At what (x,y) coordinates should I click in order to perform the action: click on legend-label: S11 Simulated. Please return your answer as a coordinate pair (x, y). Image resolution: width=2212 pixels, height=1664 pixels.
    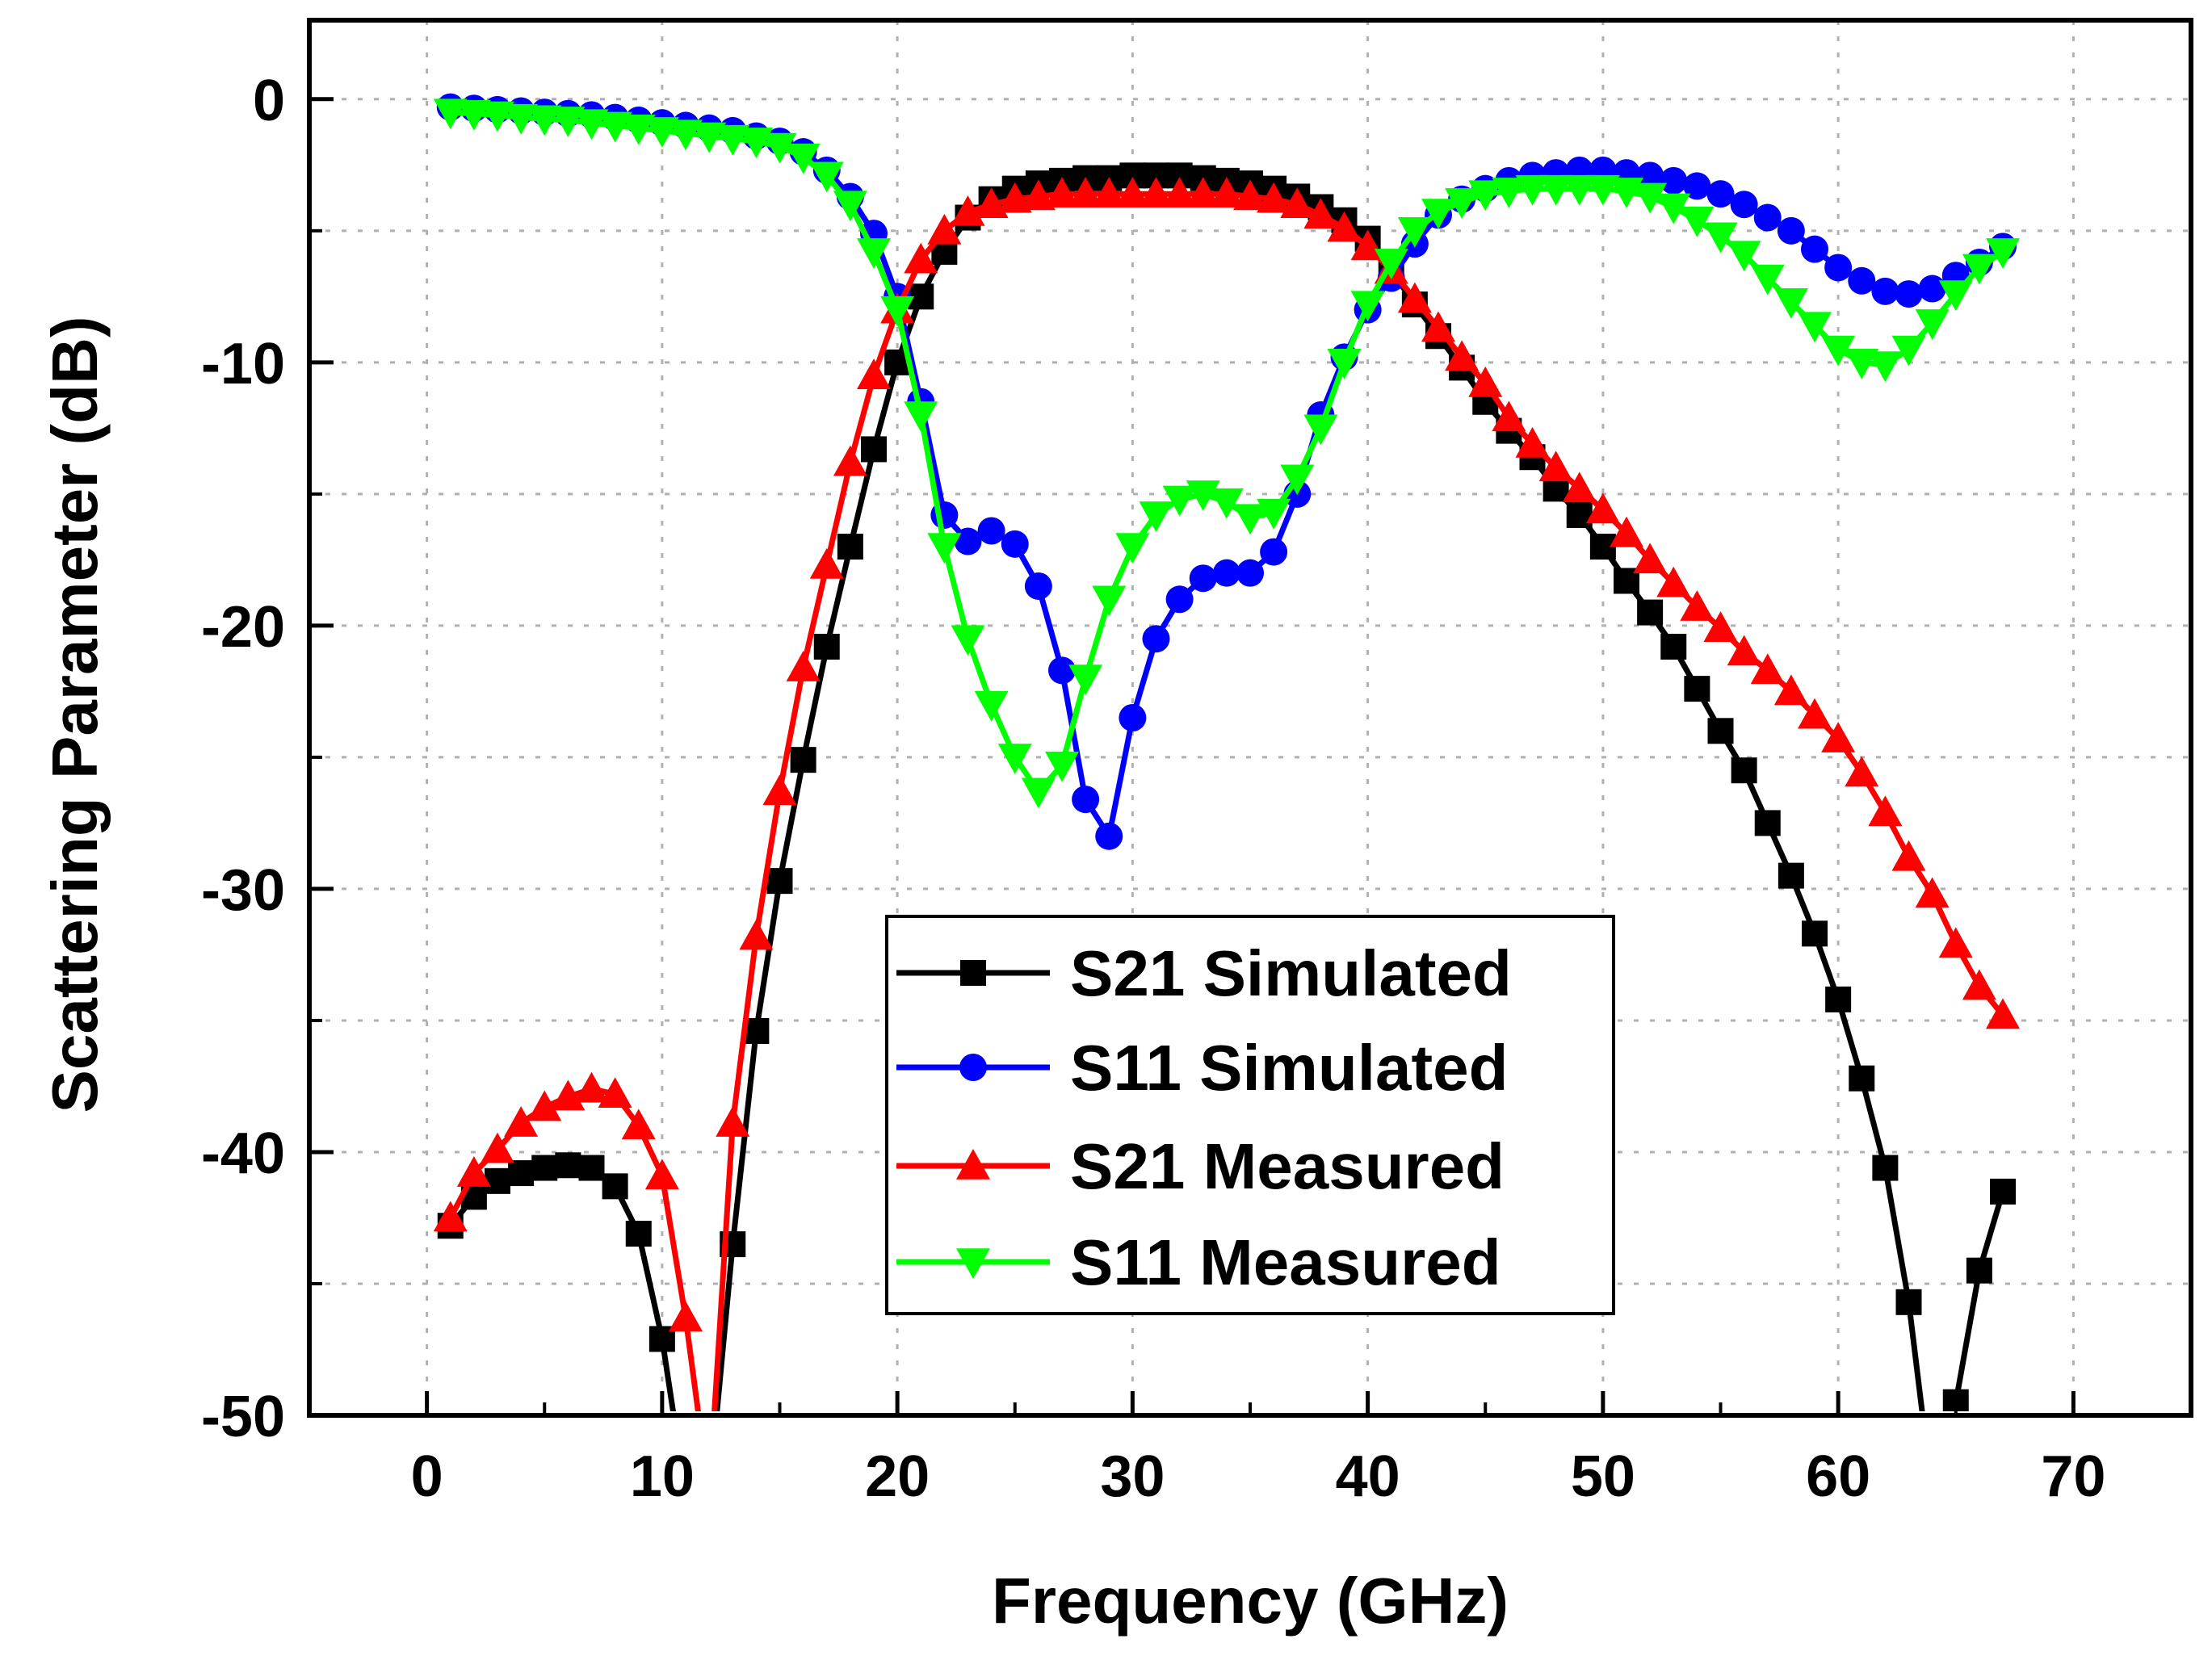
    Looking at the image, I should click on (1289, 1068).